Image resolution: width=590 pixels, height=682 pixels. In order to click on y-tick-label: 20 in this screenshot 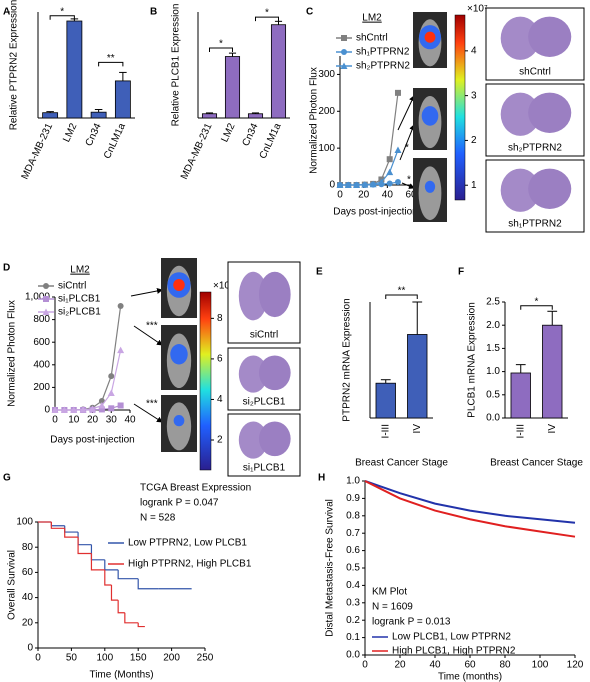, I will do `click(28, 622)`.